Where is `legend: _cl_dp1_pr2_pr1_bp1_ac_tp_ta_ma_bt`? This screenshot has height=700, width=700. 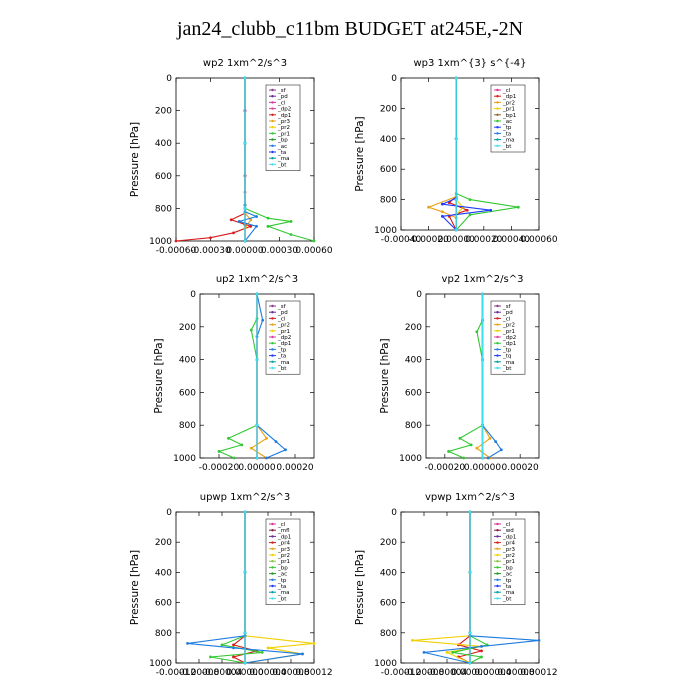
legend: _cl_dp1_pr2_pr1_bp1_ac_tp_ta_ma_bt is located at coordinates (508, 118).